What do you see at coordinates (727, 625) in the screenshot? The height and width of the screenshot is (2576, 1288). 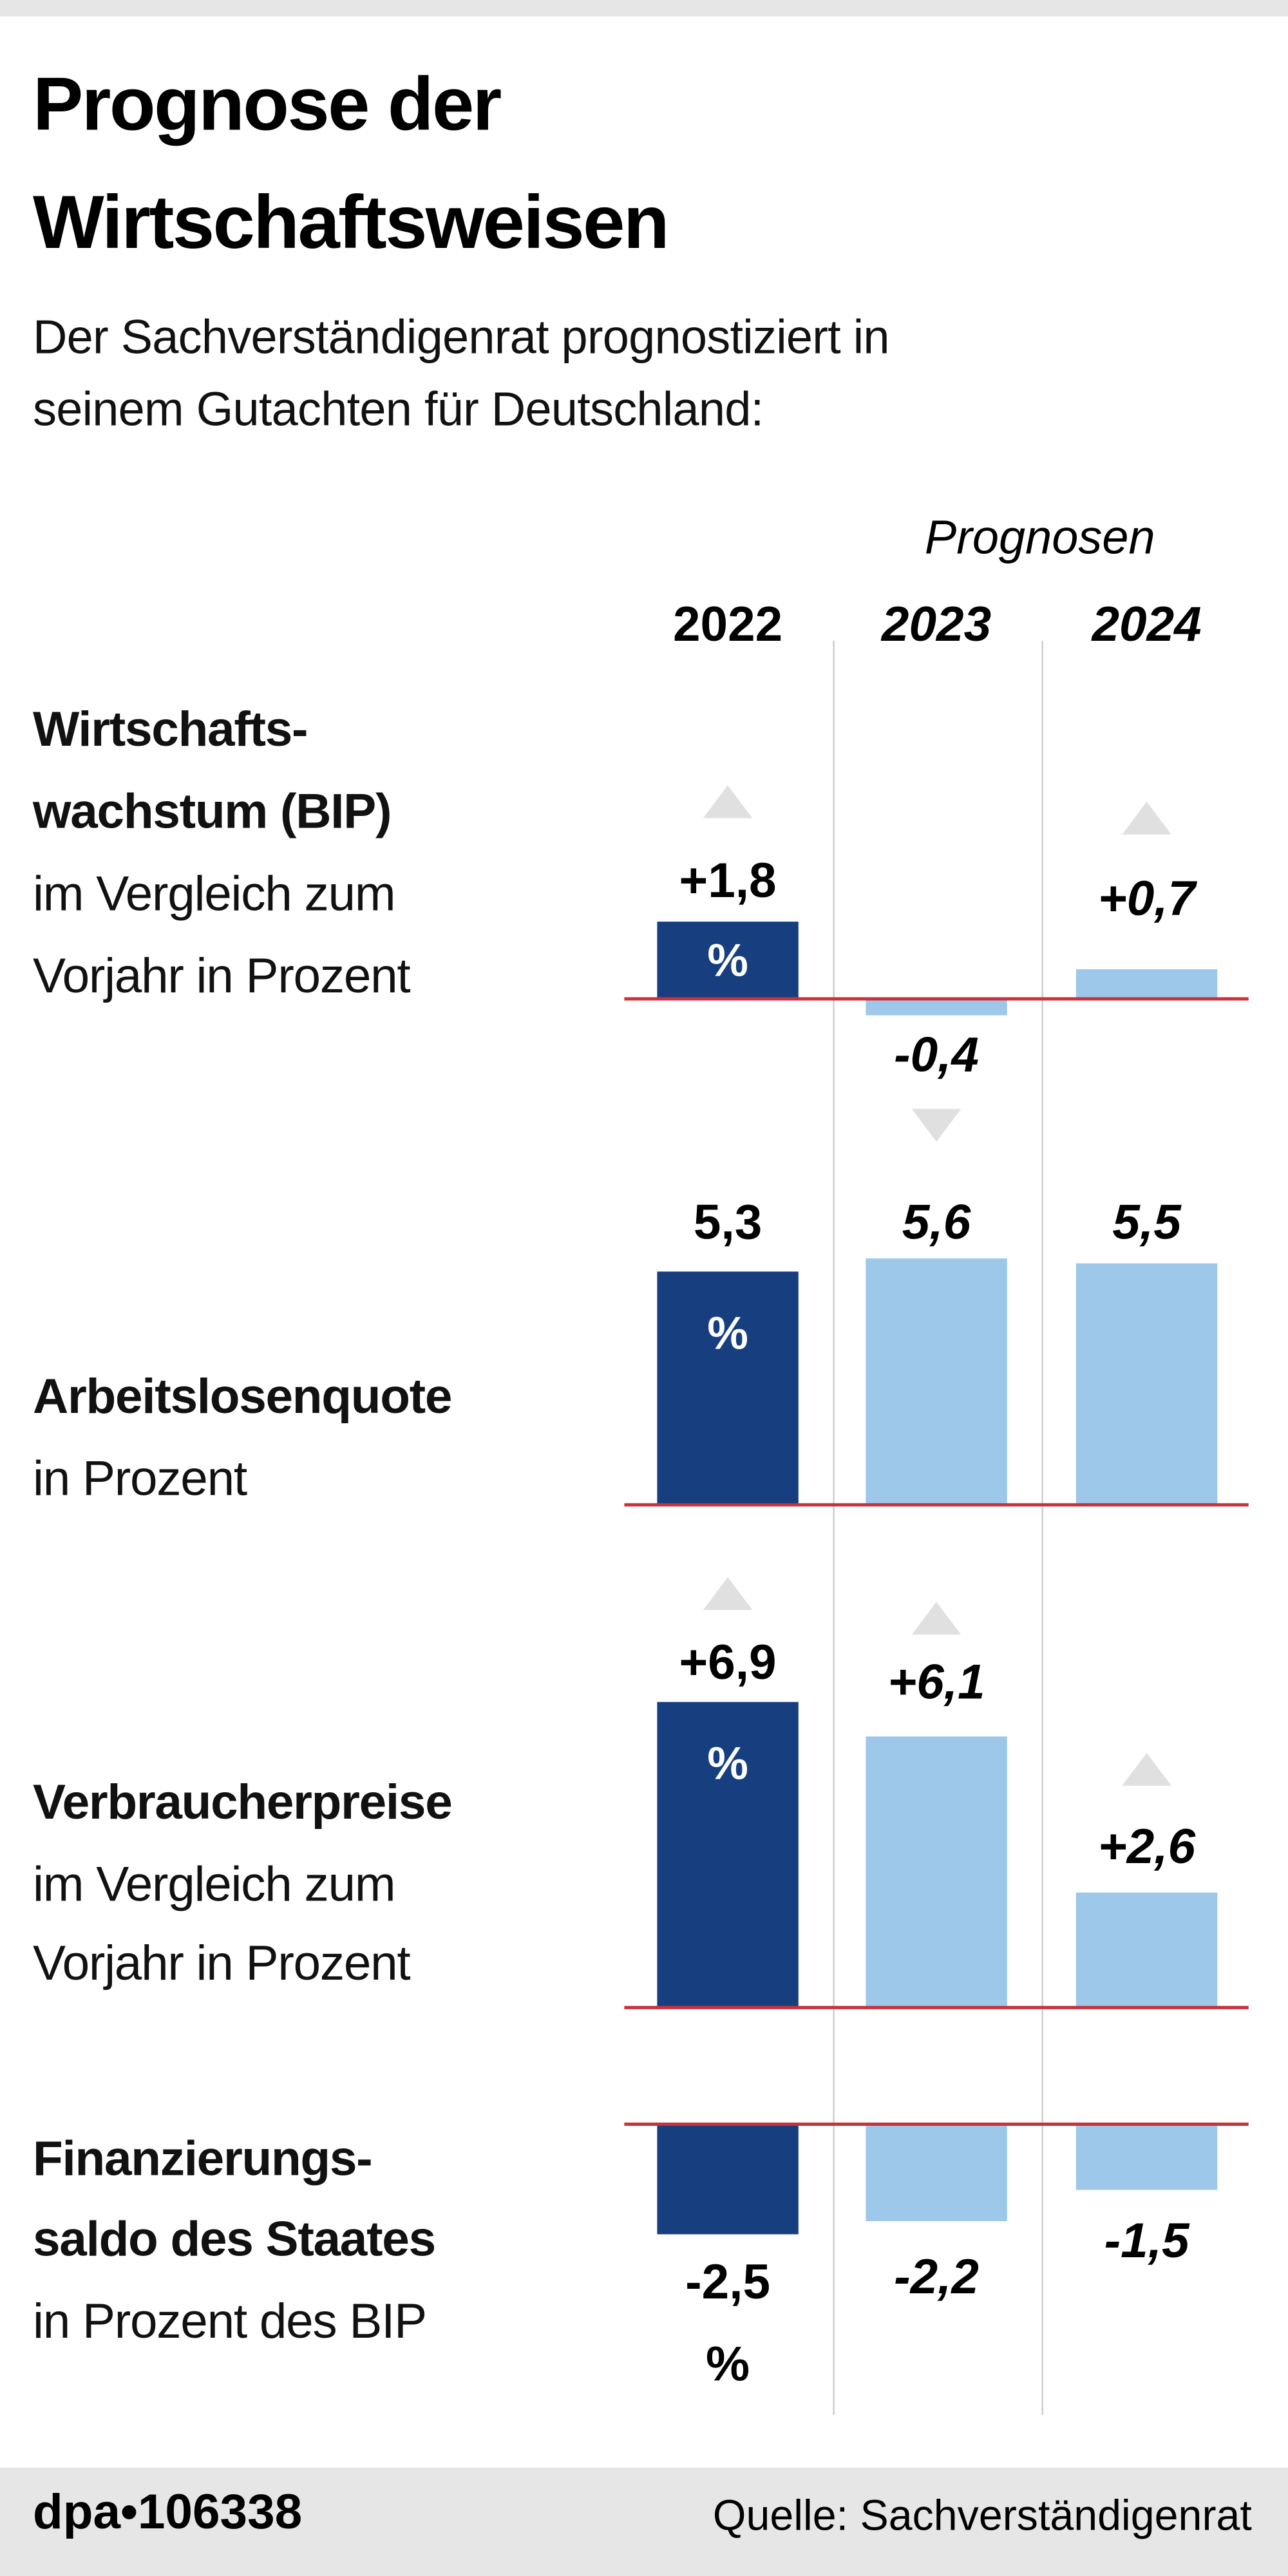 I see `year-2022: 2022` at bounding box center [727, 625].